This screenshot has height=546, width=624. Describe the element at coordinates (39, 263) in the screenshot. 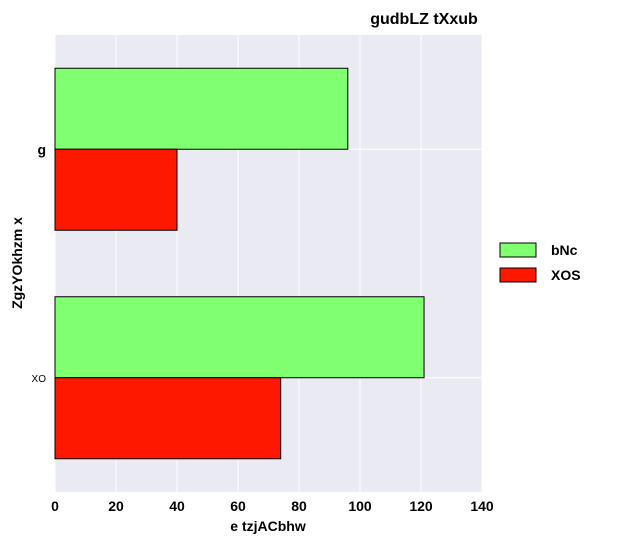

I see `y-tick-labels: g XO` at that location.